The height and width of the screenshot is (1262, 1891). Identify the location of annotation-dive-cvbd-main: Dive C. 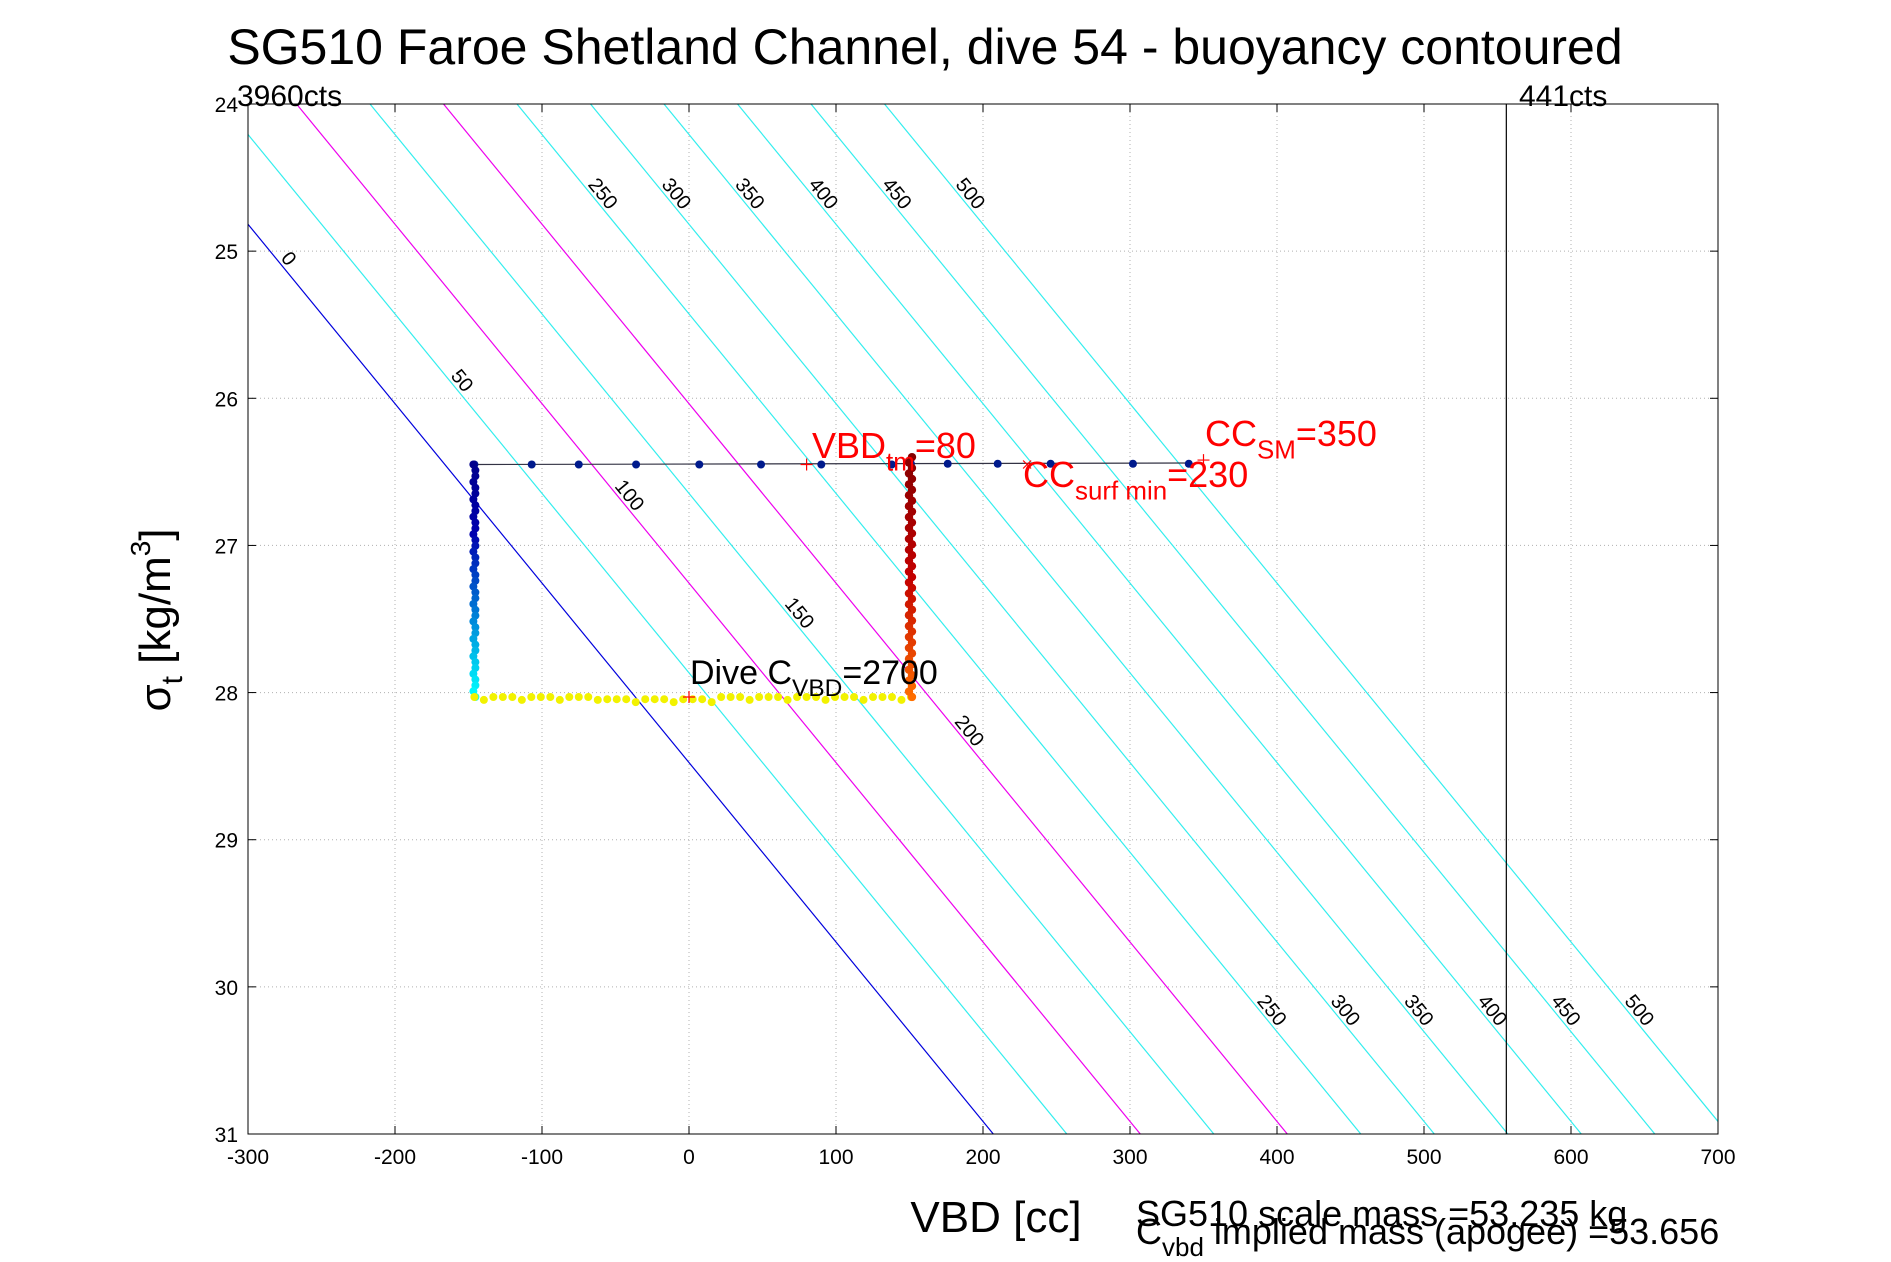
(741, 673).